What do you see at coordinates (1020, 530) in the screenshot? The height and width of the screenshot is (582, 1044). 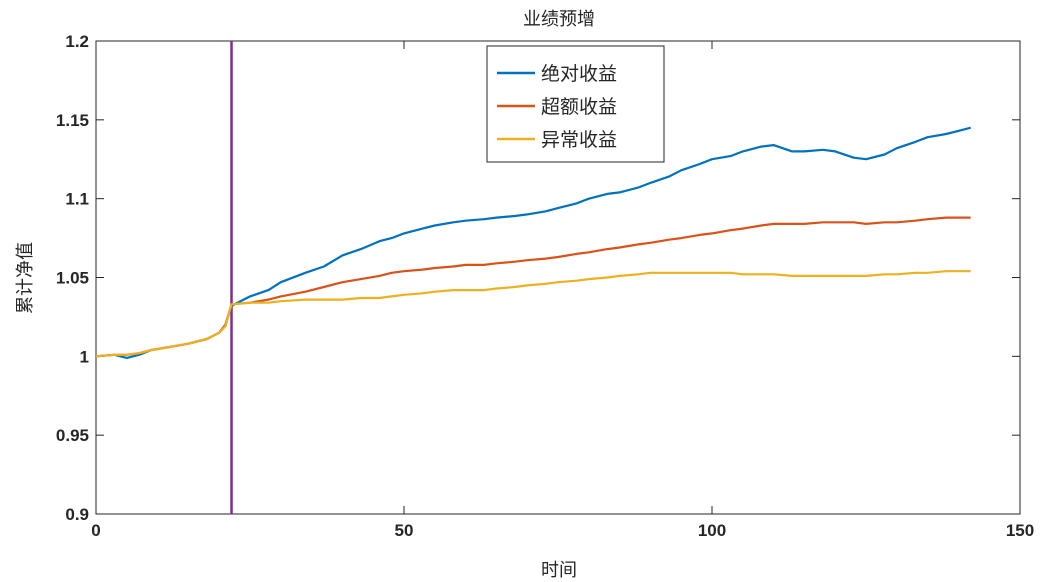 I see `x-tick-label: 150` at bounding box center [1020, 530].